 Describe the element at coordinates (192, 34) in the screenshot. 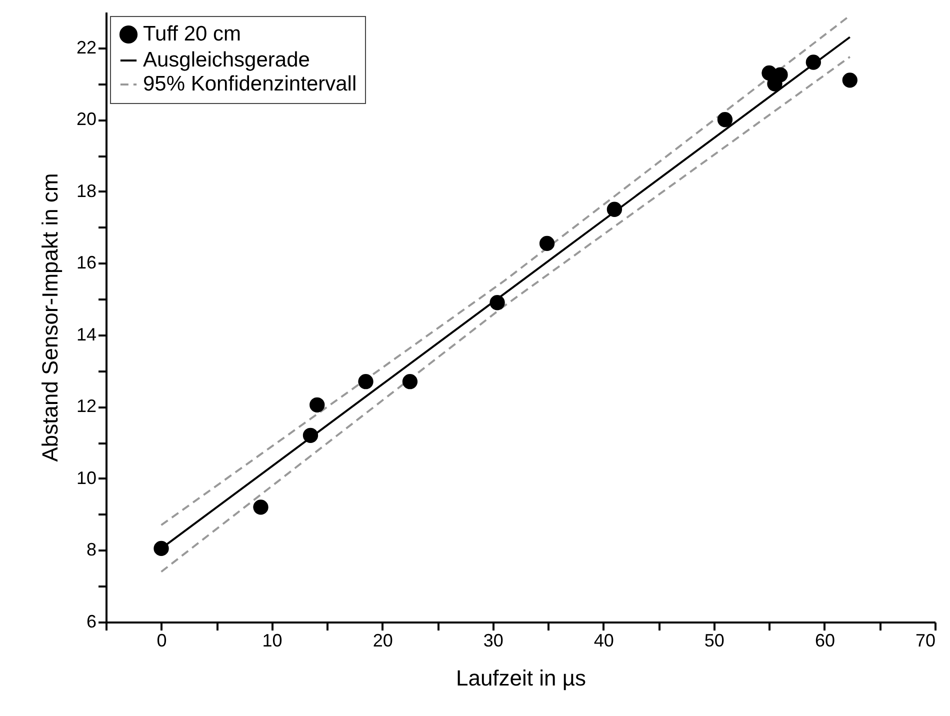

I see `legend-label: Tuff 20 cm` at that location.